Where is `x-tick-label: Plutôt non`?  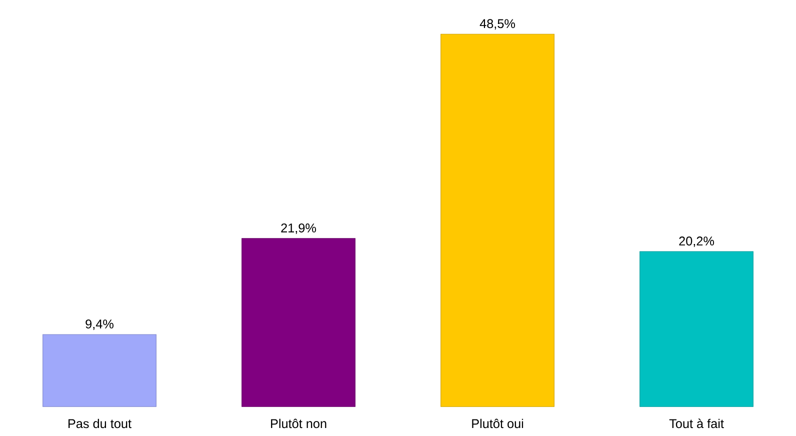
x-tick-label: Plutôt non is located at coordinates (298, 423).